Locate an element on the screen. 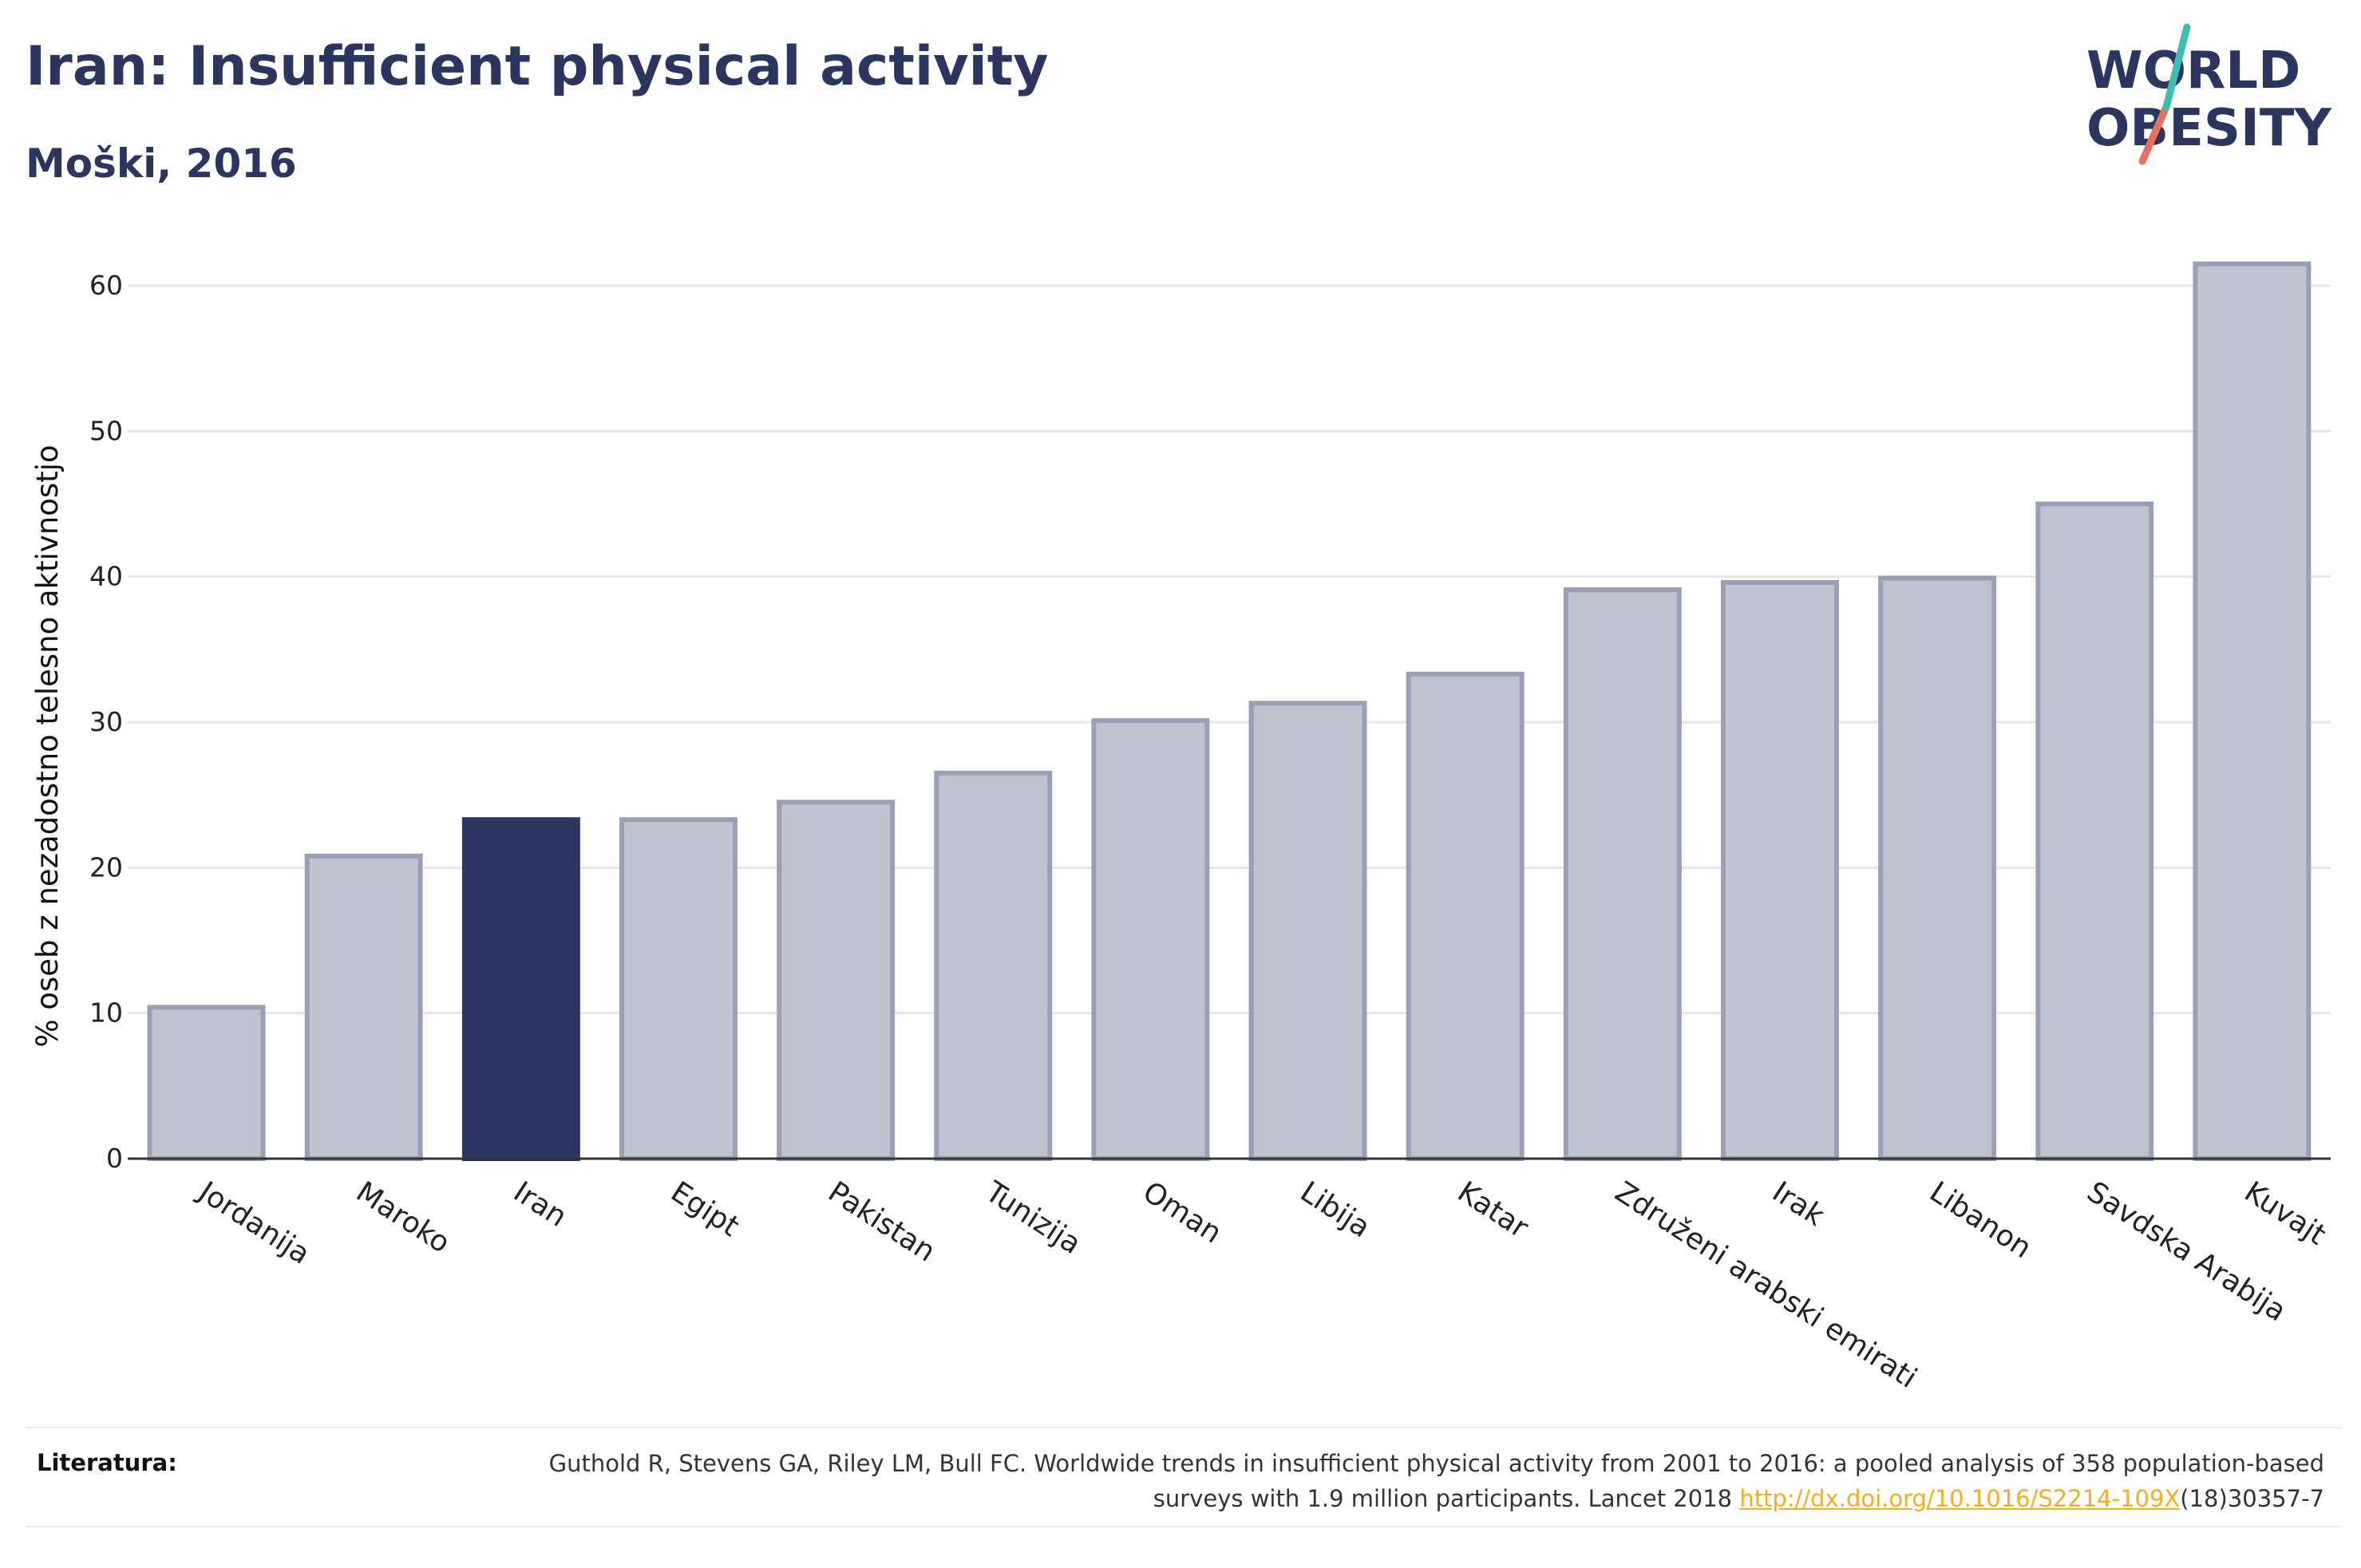 The width and height of the screenshot is (2361, 1568). bar-iran is located at coordinates (520, 989).